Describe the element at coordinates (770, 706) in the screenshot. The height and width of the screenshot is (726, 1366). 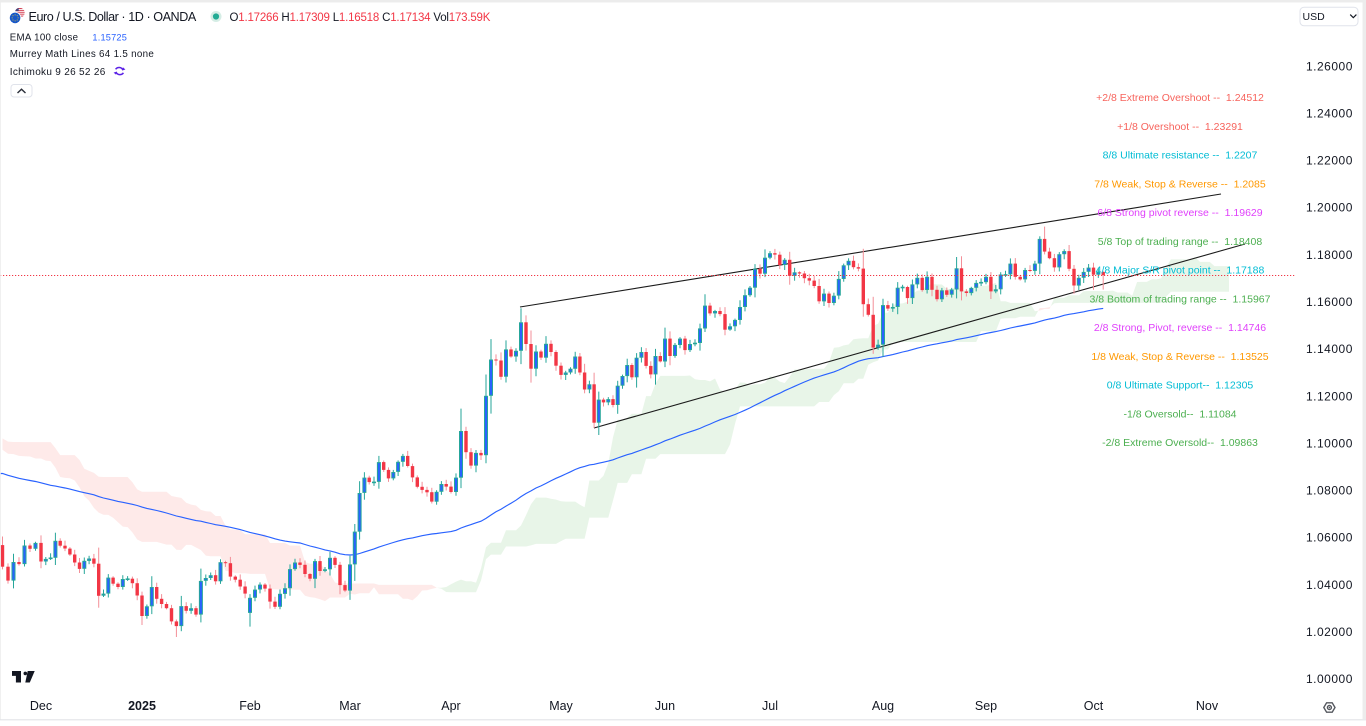
I see `svg-text: Jul` at that location.